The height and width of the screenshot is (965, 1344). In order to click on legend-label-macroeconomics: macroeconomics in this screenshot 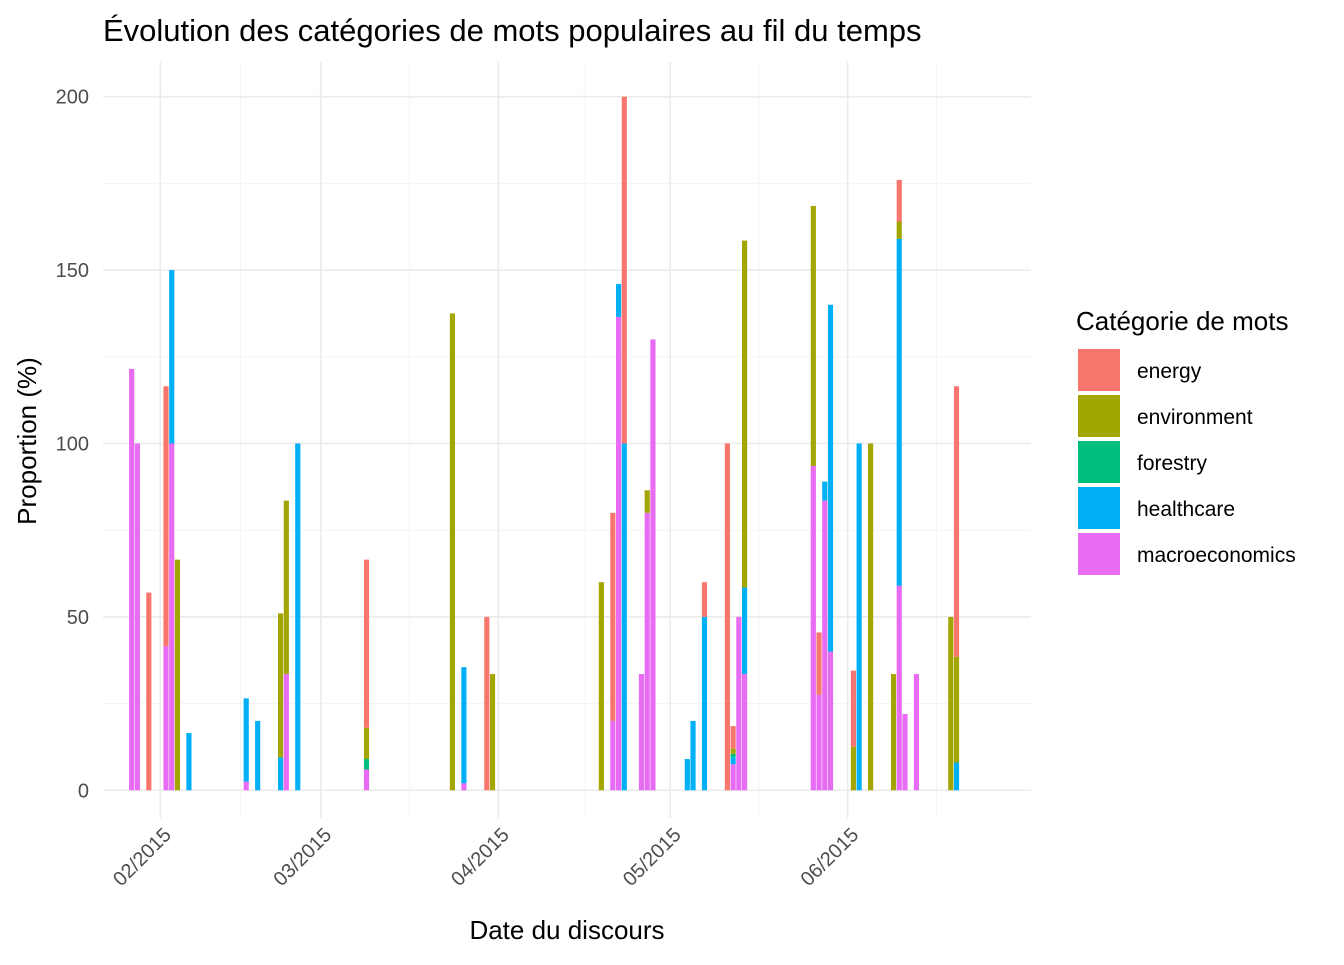, I will do `click(1216, 555)`.